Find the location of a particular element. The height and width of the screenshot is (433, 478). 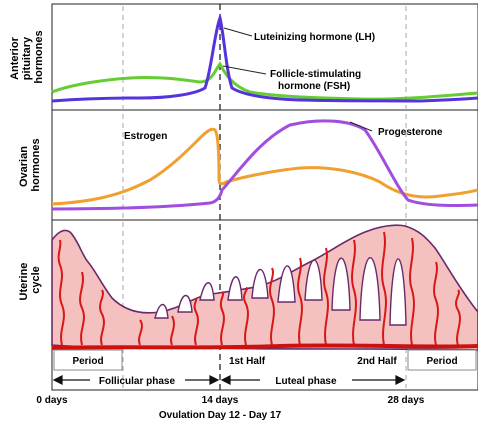

progesterone-label: Progesterone is located at coordinates (410, 132).